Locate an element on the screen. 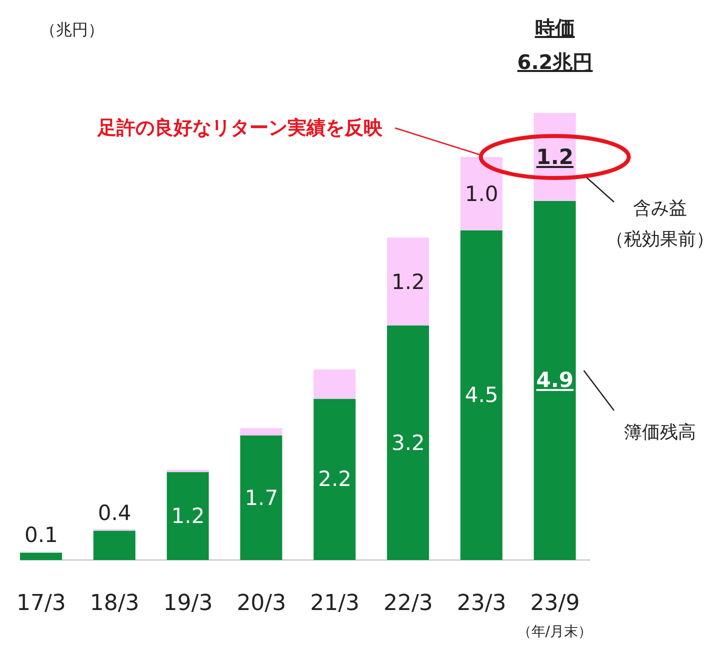  data-label: 3.2 is located at coordinates (408, 442).